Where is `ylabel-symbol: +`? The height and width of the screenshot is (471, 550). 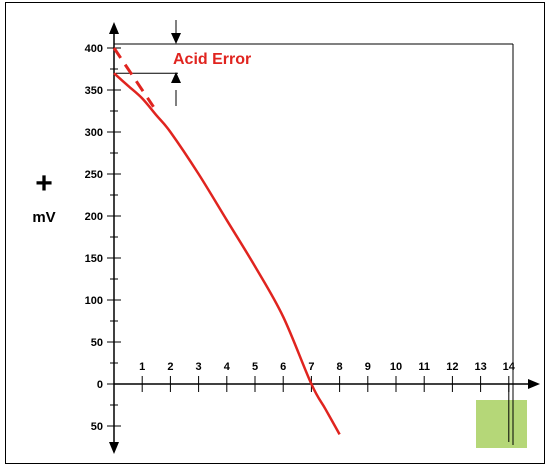 ylabel-symbol: + is located at coordinates (44, 183).